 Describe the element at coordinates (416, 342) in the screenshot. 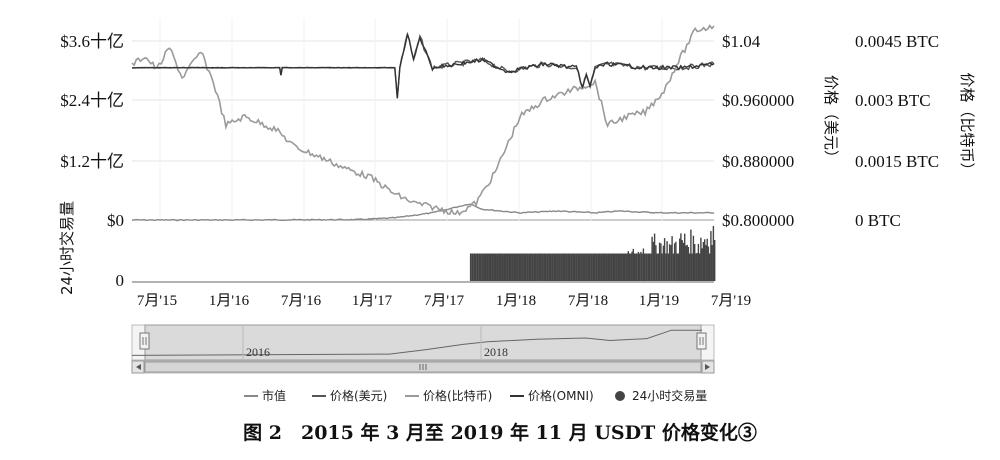

I see `navigator-line` at that location.